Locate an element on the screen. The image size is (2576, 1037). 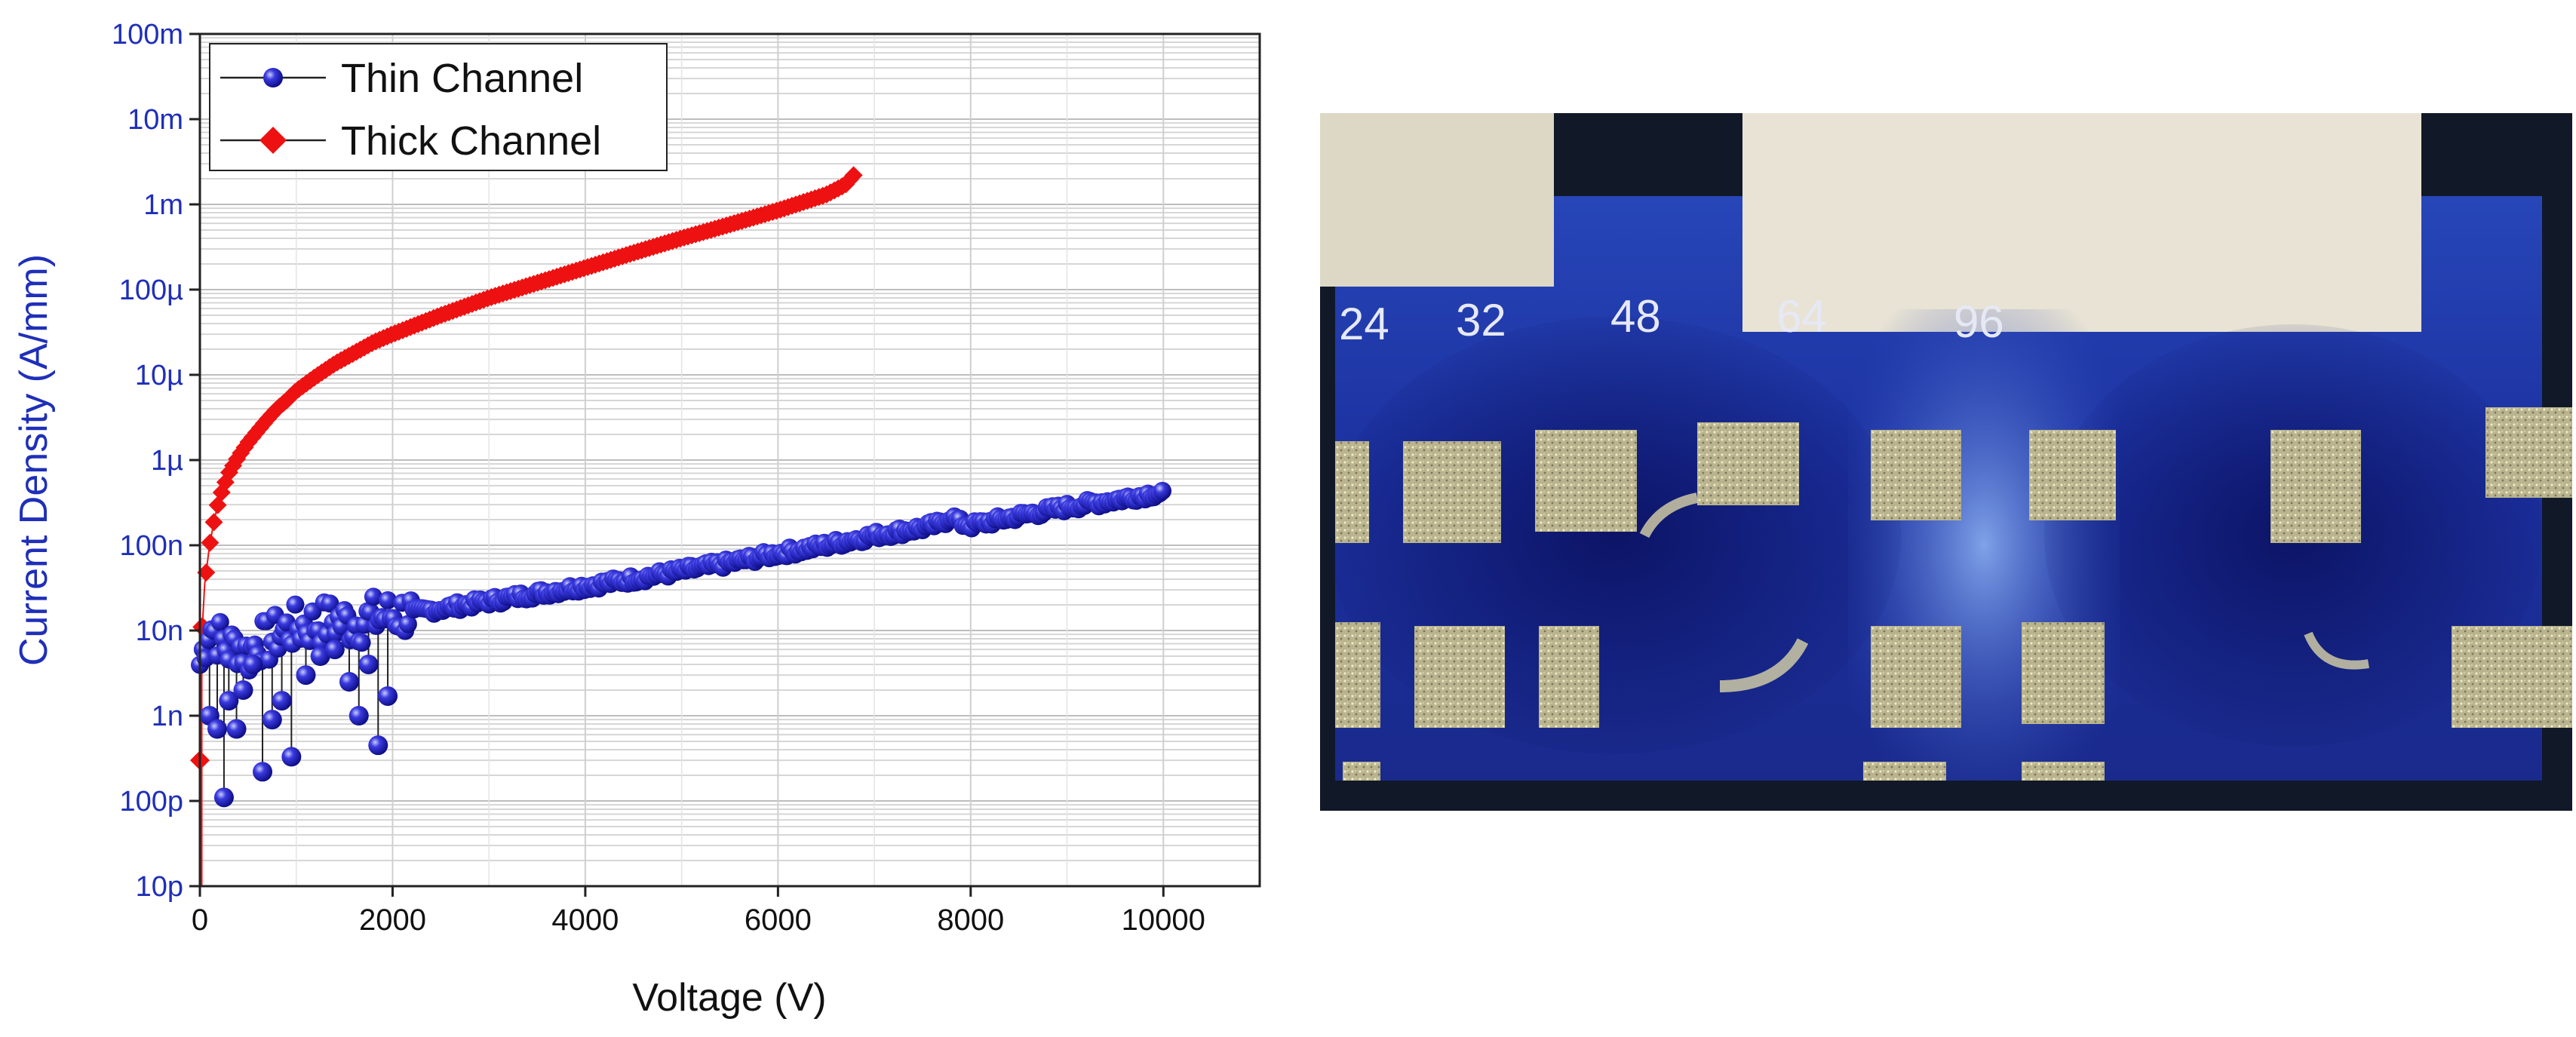
arc-mark-left is located at coordinates (1669, 515).